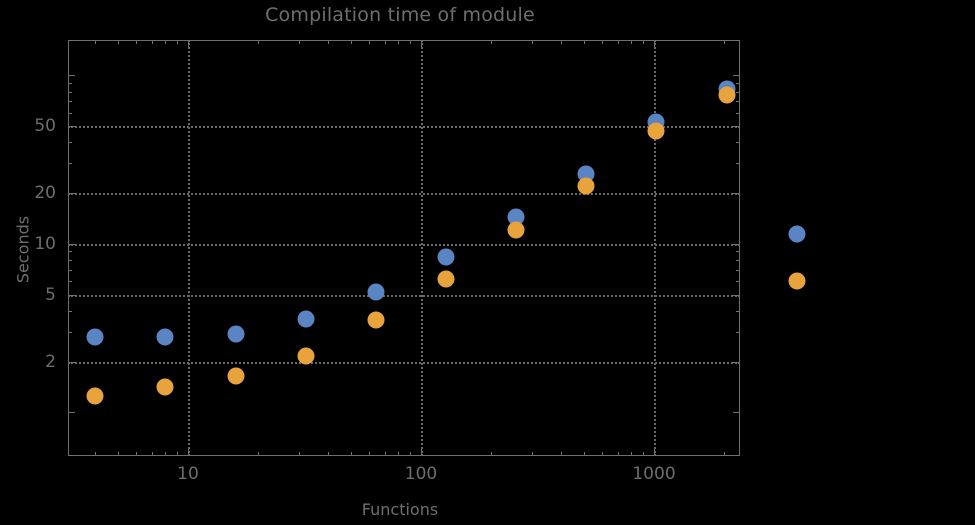  What do you see at coordinates (45, 126) in the screenshot?
I see `y-tick-label: 50` at bounding box center [45, 126].